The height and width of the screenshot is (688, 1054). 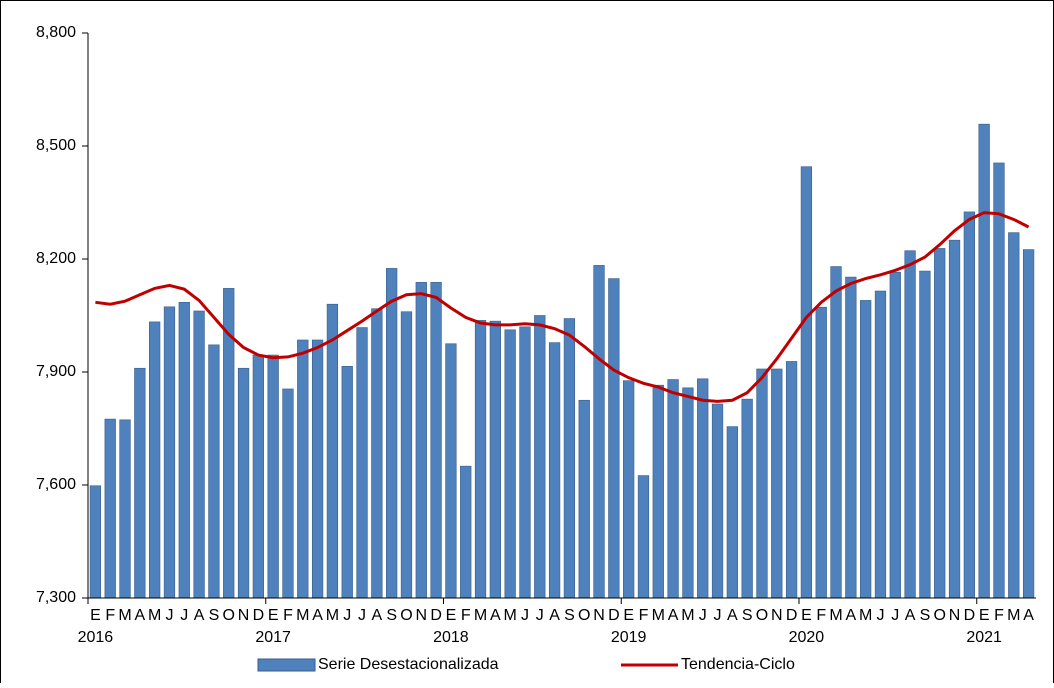 I want to click on y-tick-label: 8,500, so click(x=56, y=145).